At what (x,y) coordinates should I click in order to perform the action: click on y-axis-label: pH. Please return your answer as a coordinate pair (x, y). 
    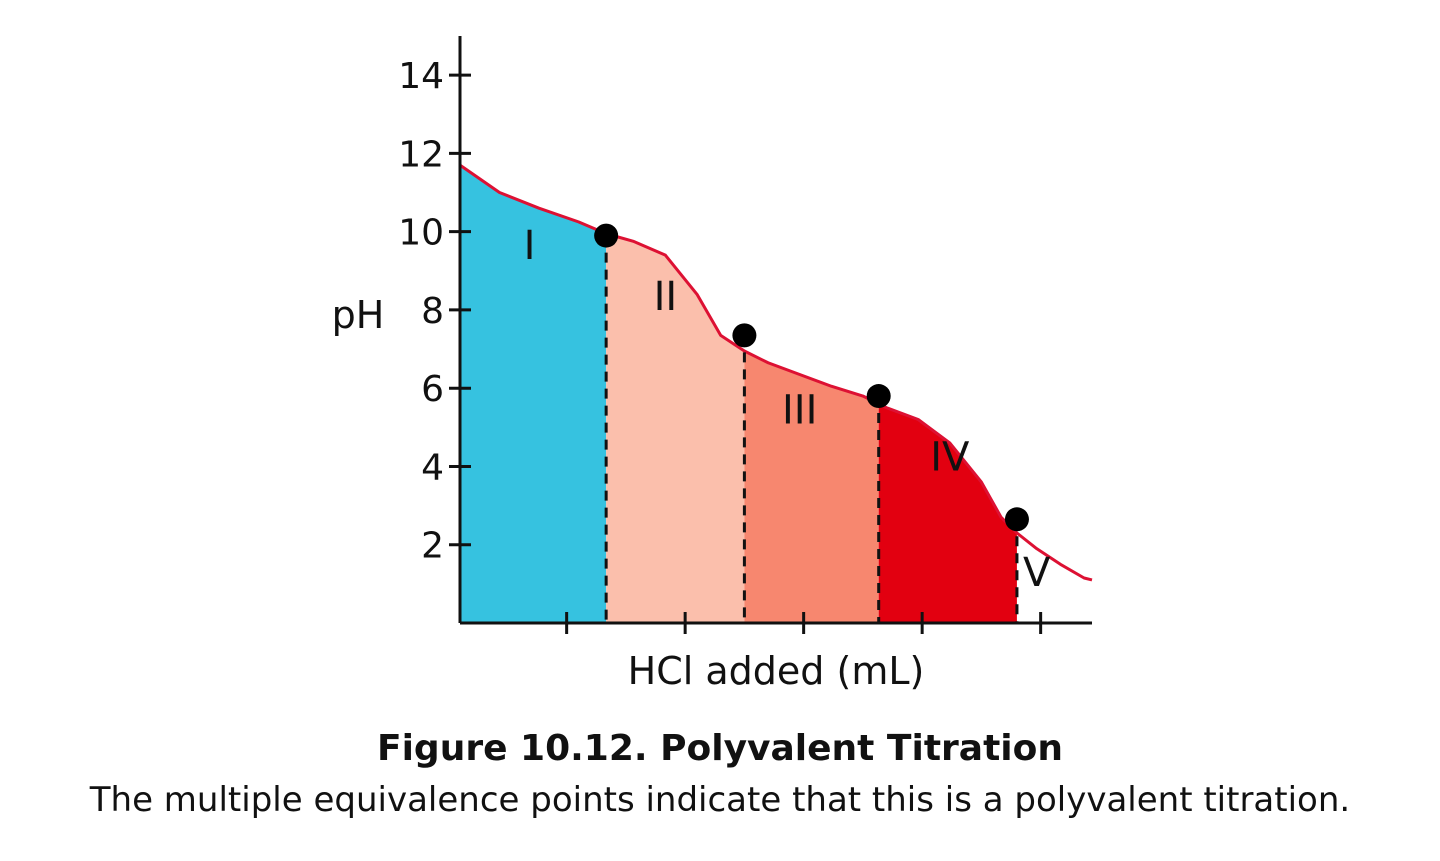
    Looking at the image, I should click on (358, 315).